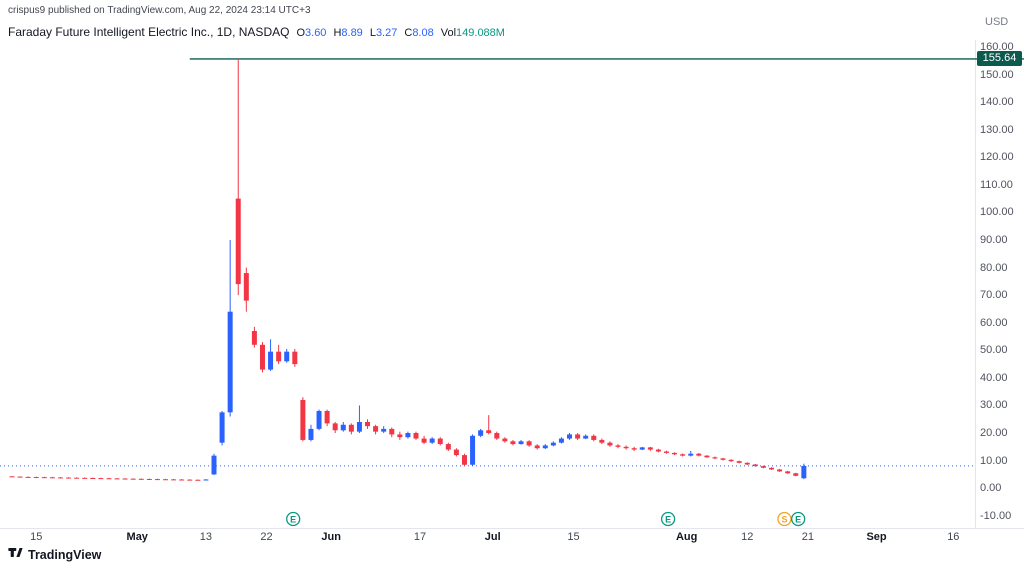 This screenshot has width=1024, height=568. Describe the element at coordinates (419, 33) in the screenshot. I see `legend-field-c: C8.08` at that location.